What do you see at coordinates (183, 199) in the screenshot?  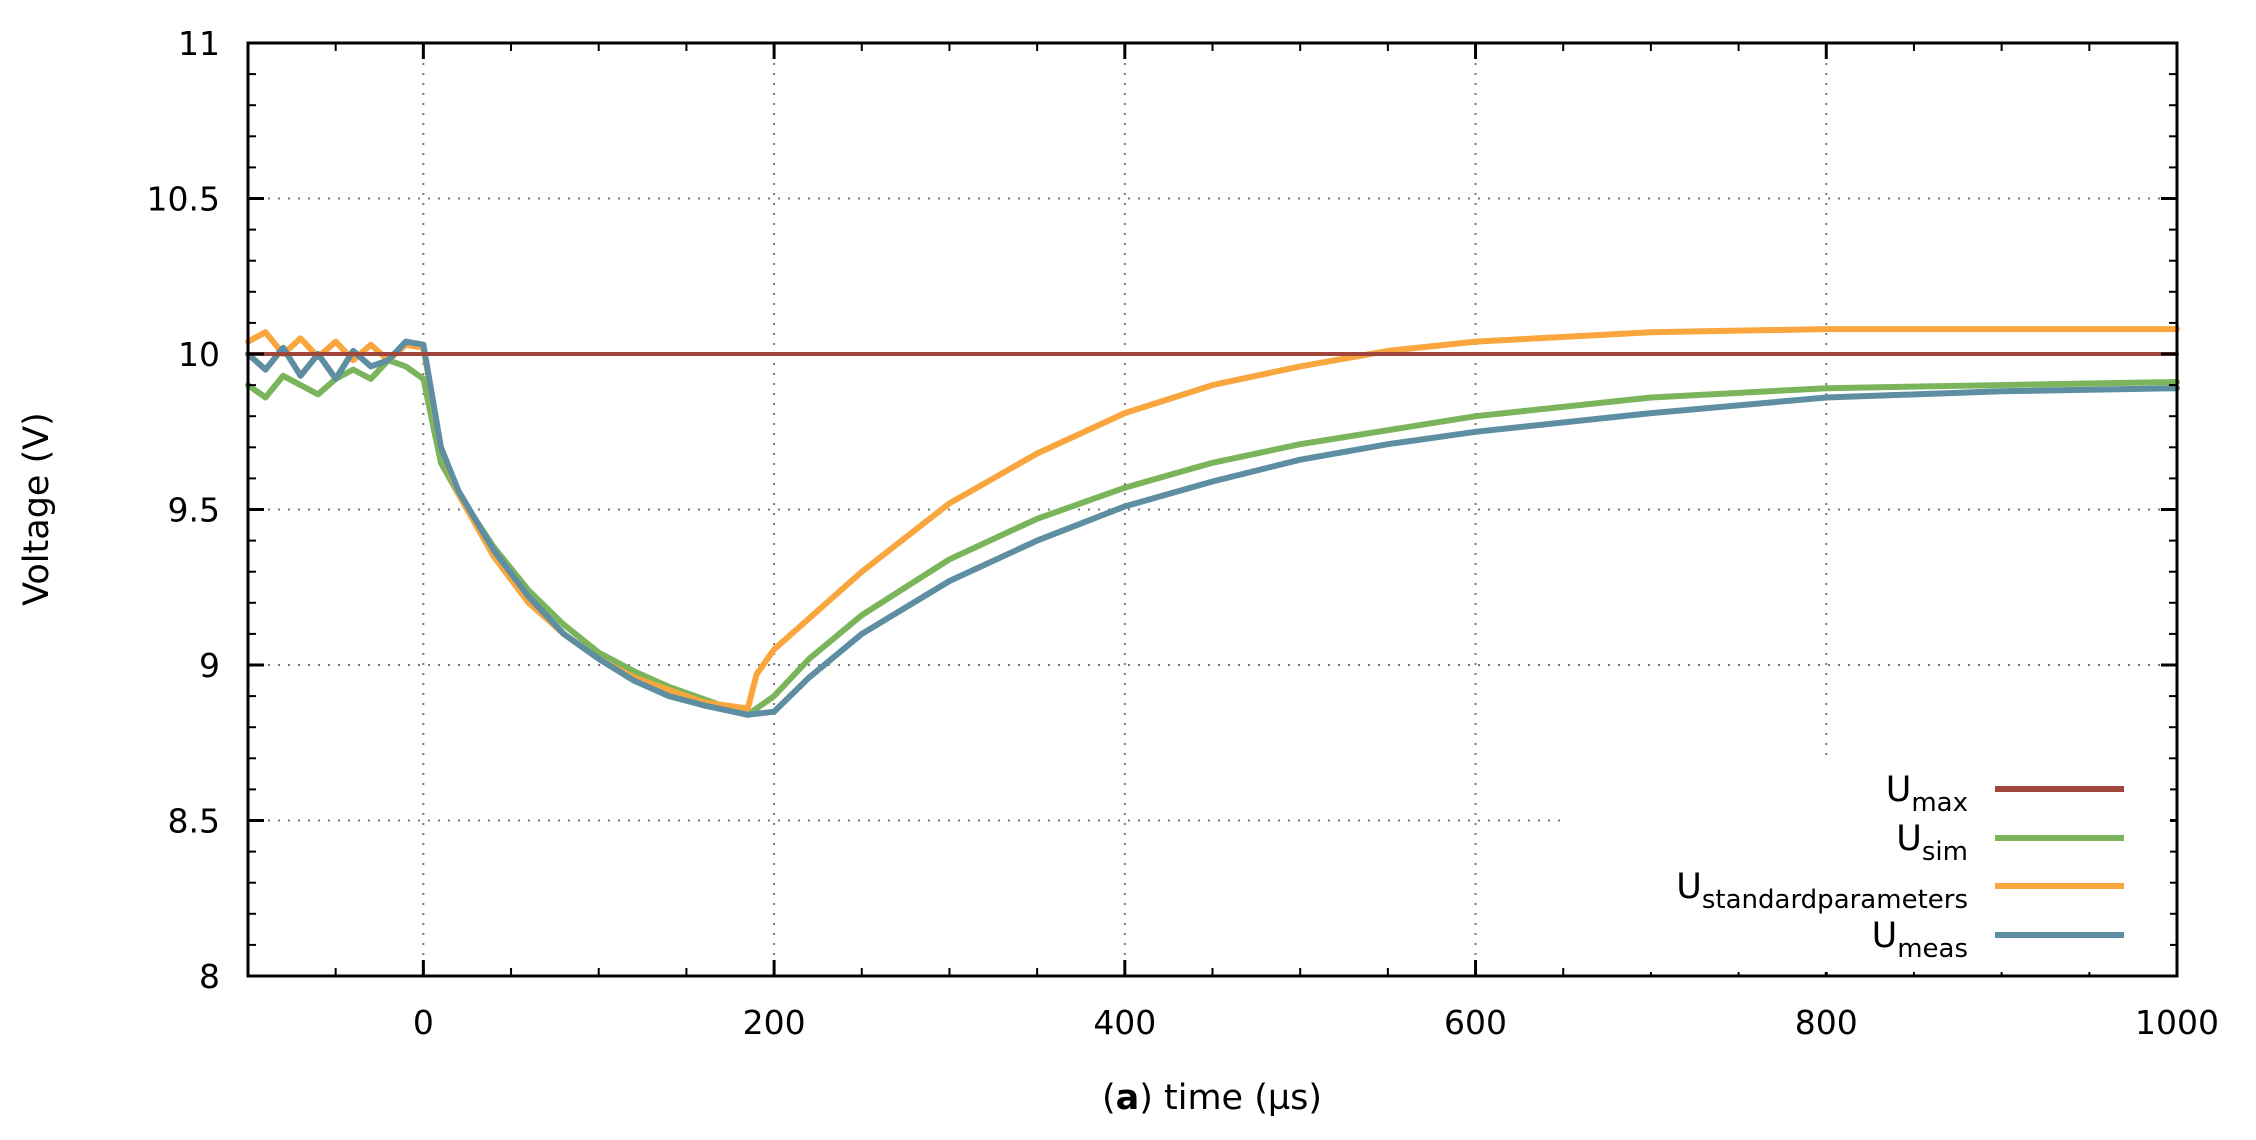 I see `y-tick-label: 10.5` at bounding box center [183, 199].